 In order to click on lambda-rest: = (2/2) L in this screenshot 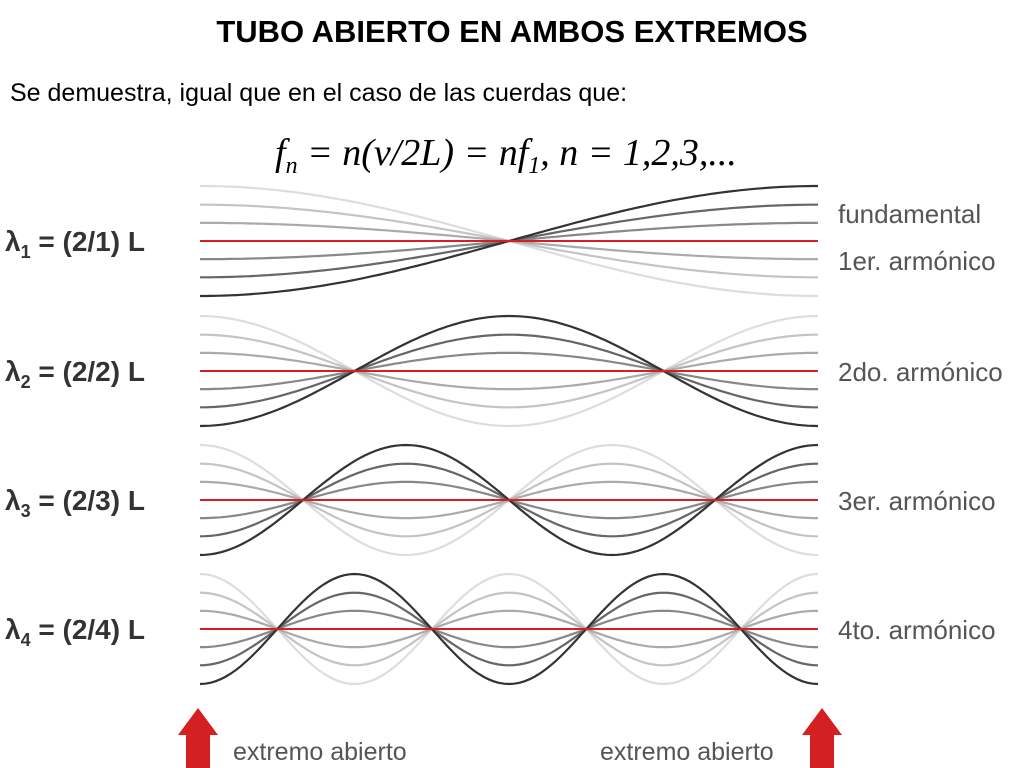, I will do `click(88, 371)`.